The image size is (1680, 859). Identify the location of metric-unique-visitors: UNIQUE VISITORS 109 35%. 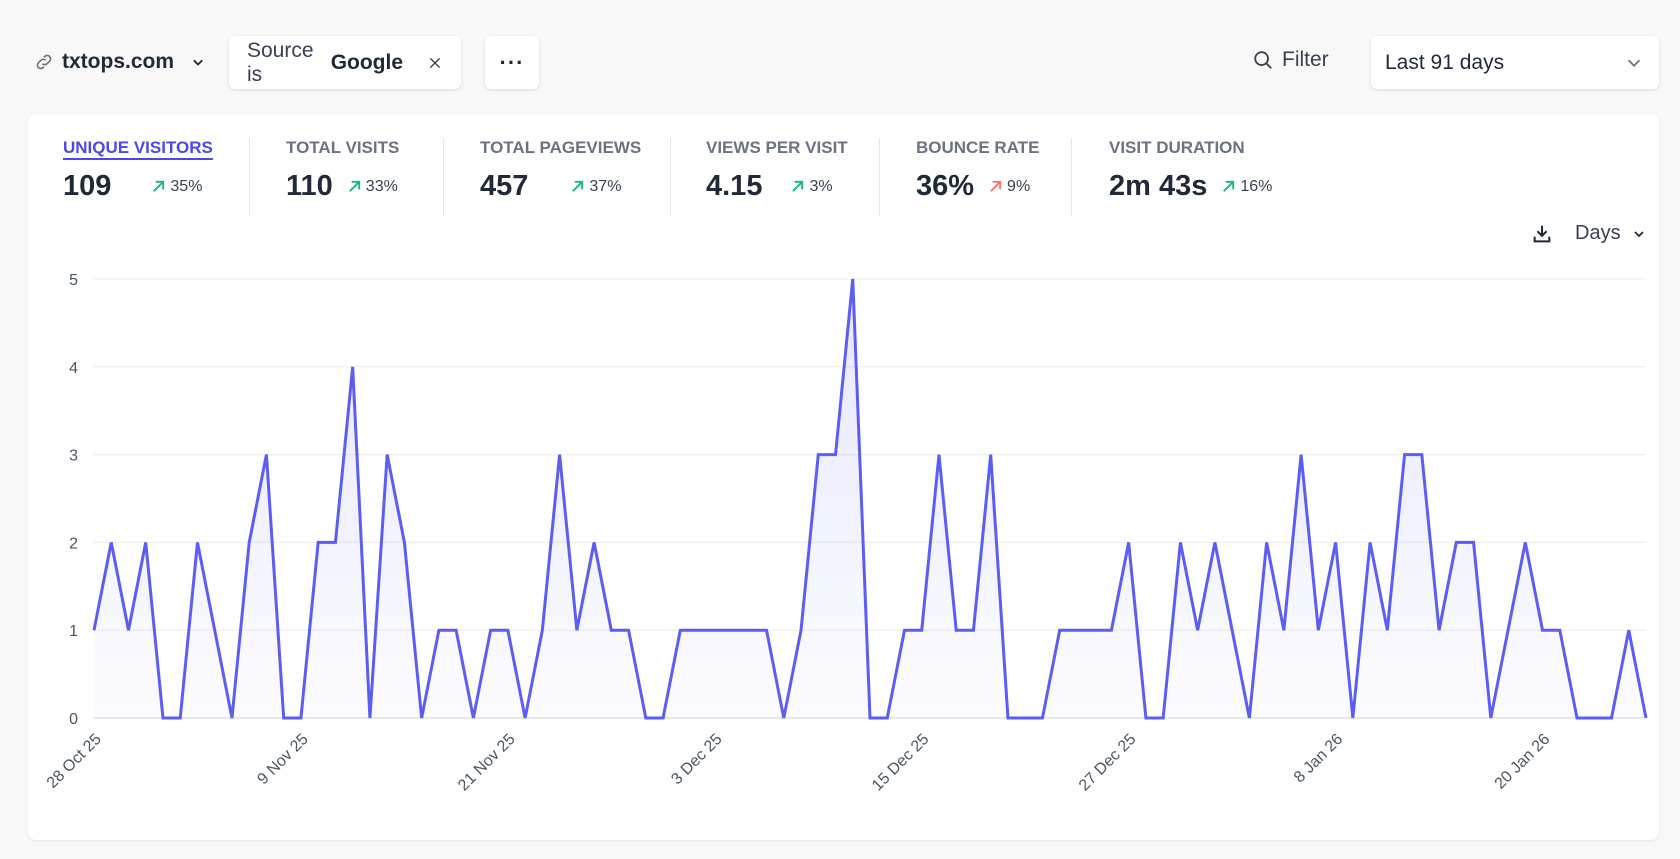
(138, 170).